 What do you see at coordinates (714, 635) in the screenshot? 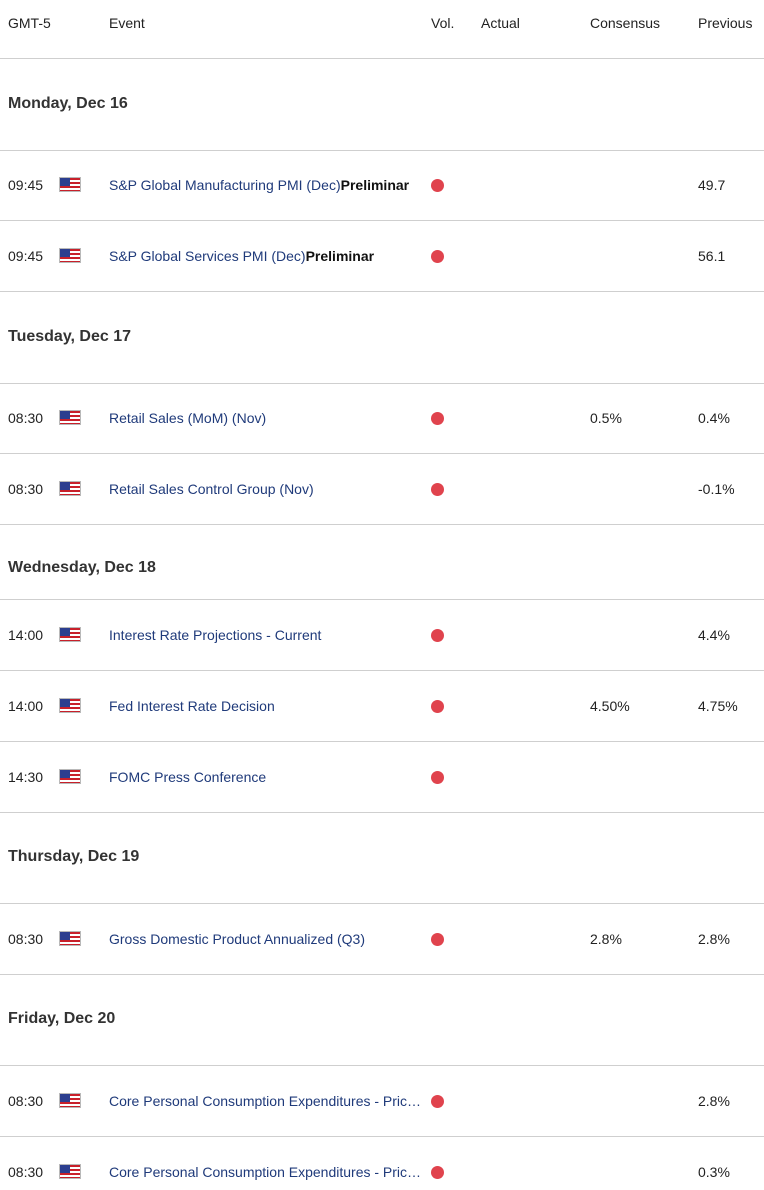
I see `event-previous: 4.4%` at bounding box center [714, 635].